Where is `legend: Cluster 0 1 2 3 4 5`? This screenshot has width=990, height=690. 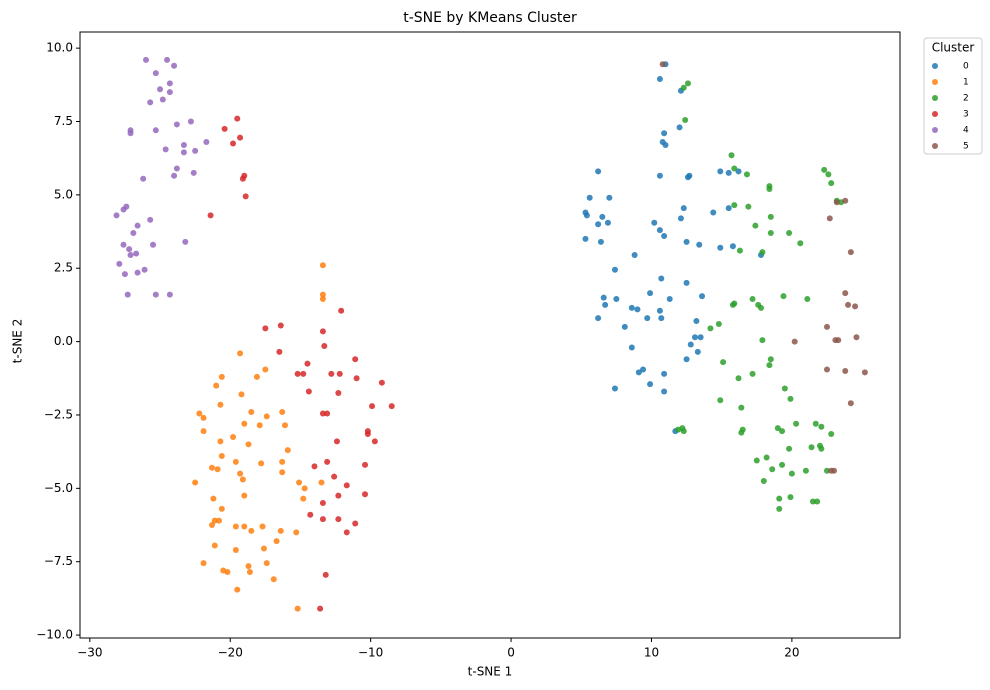
legend: Cluster 0 1 2 3 4 5 is located at coordinates (953, 96).